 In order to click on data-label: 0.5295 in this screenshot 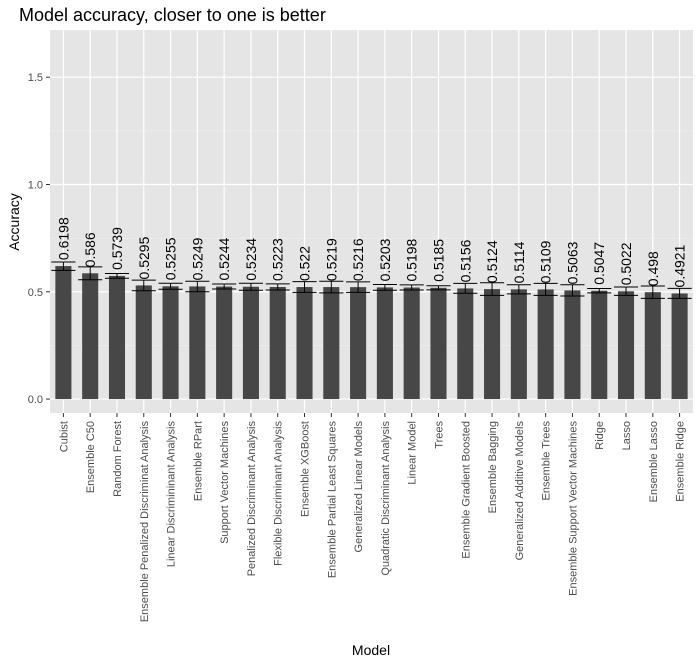, I will do `click(144, 257)`.